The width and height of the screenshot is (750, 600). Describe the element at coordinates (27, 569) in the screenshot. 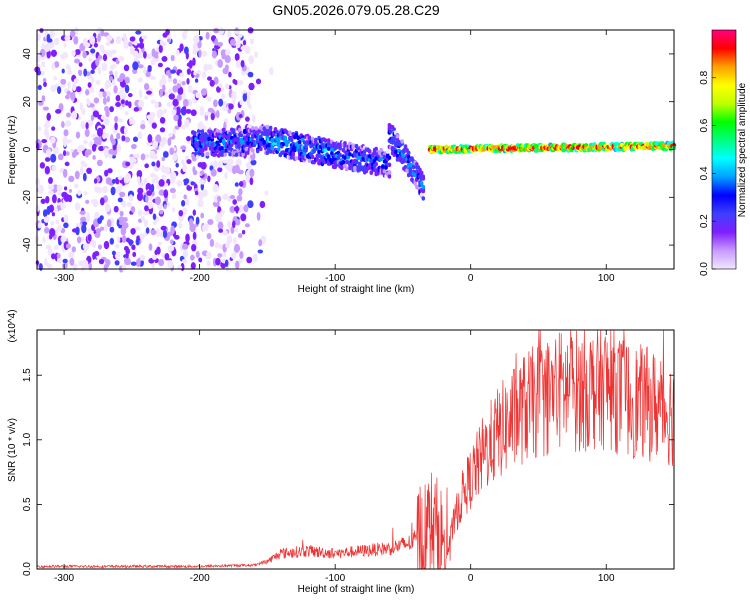

I see `y-tick-label: 0.0` at that location.